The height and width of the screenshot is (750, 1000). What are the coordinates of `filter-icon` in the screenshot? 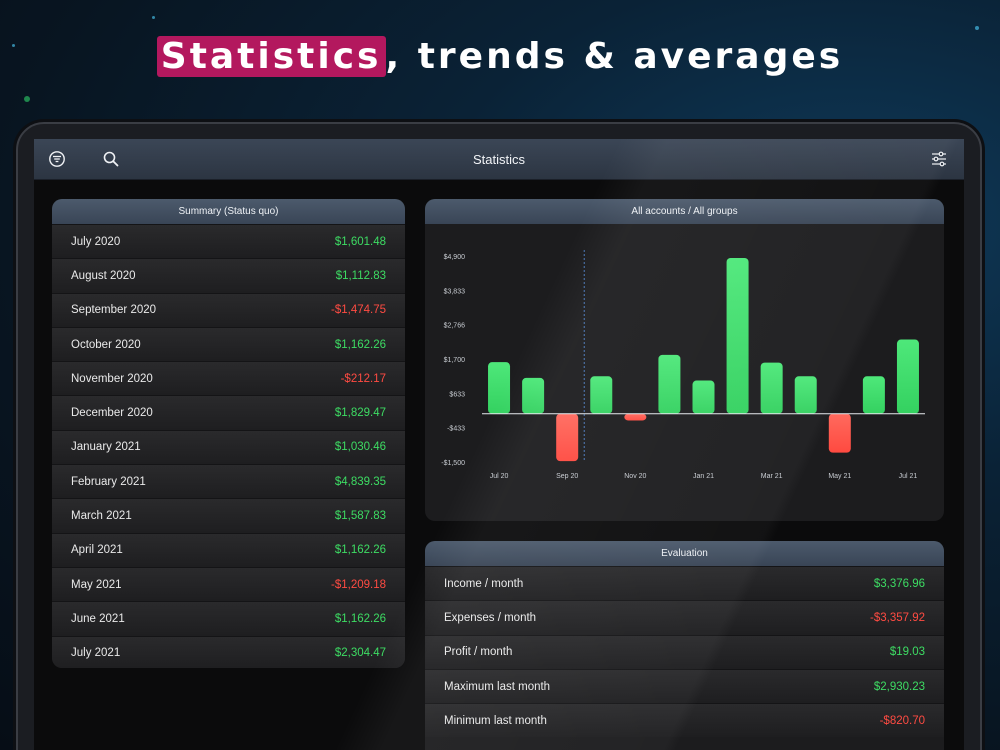 It's located at (58, 160).